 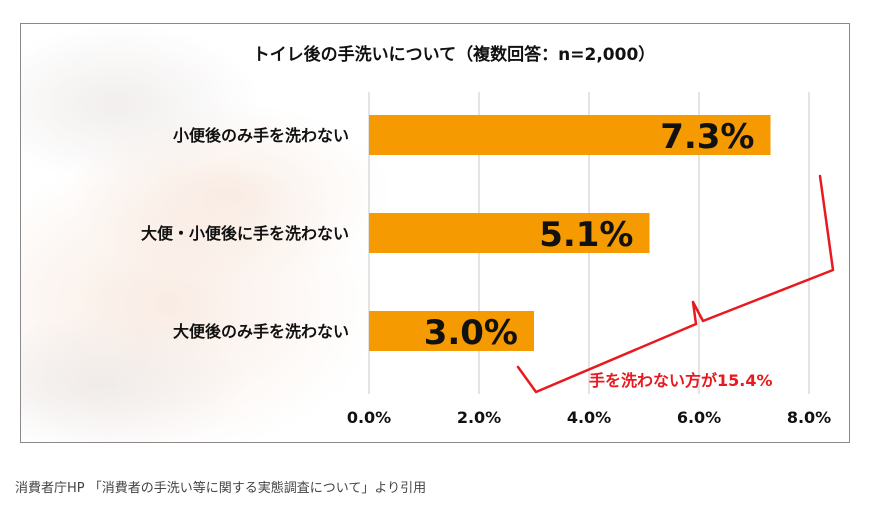 I want to click on bar-value-label: 7.3%, so click(x=707, y=137).